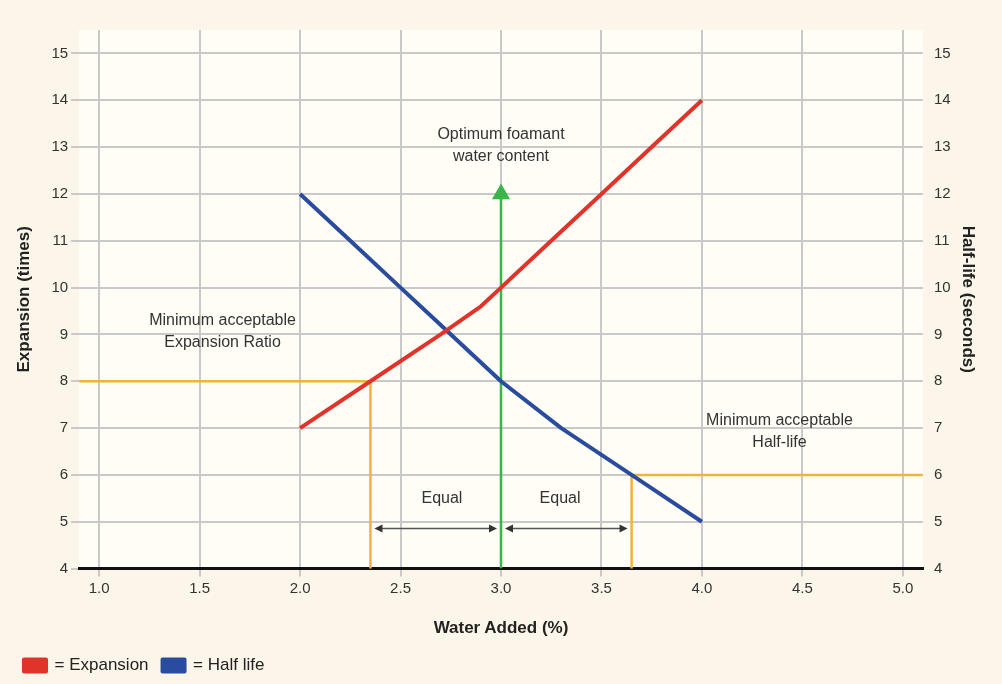  I want to click on y2-tick-label: 15, so click(942, 52).